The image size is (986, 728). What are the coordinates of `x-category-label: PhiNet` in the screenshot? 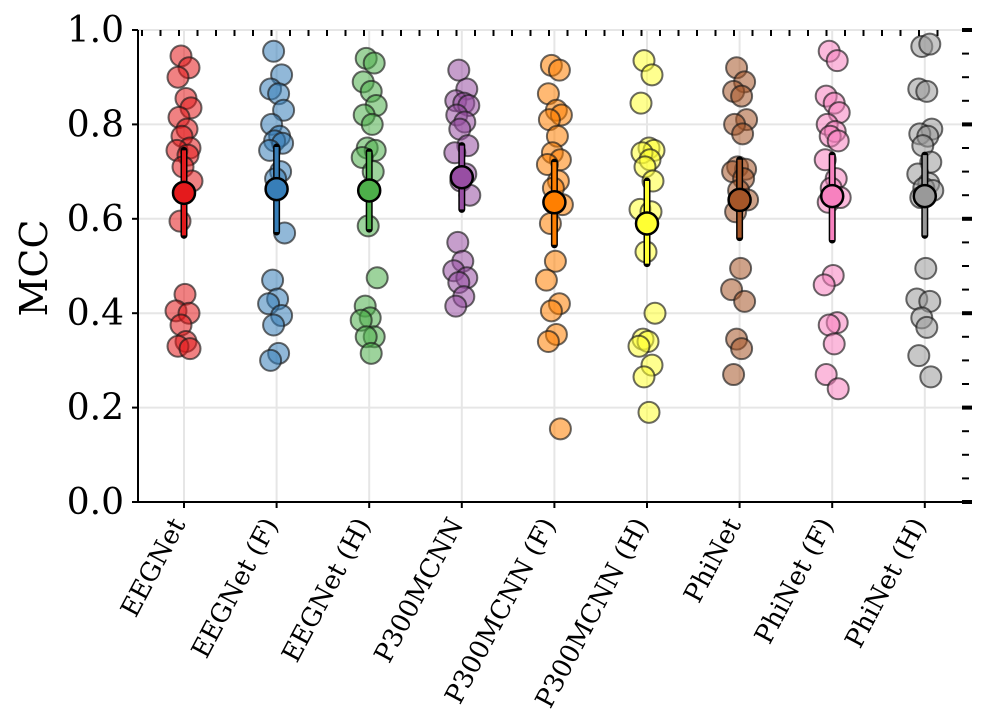 It's located at (714, 560).